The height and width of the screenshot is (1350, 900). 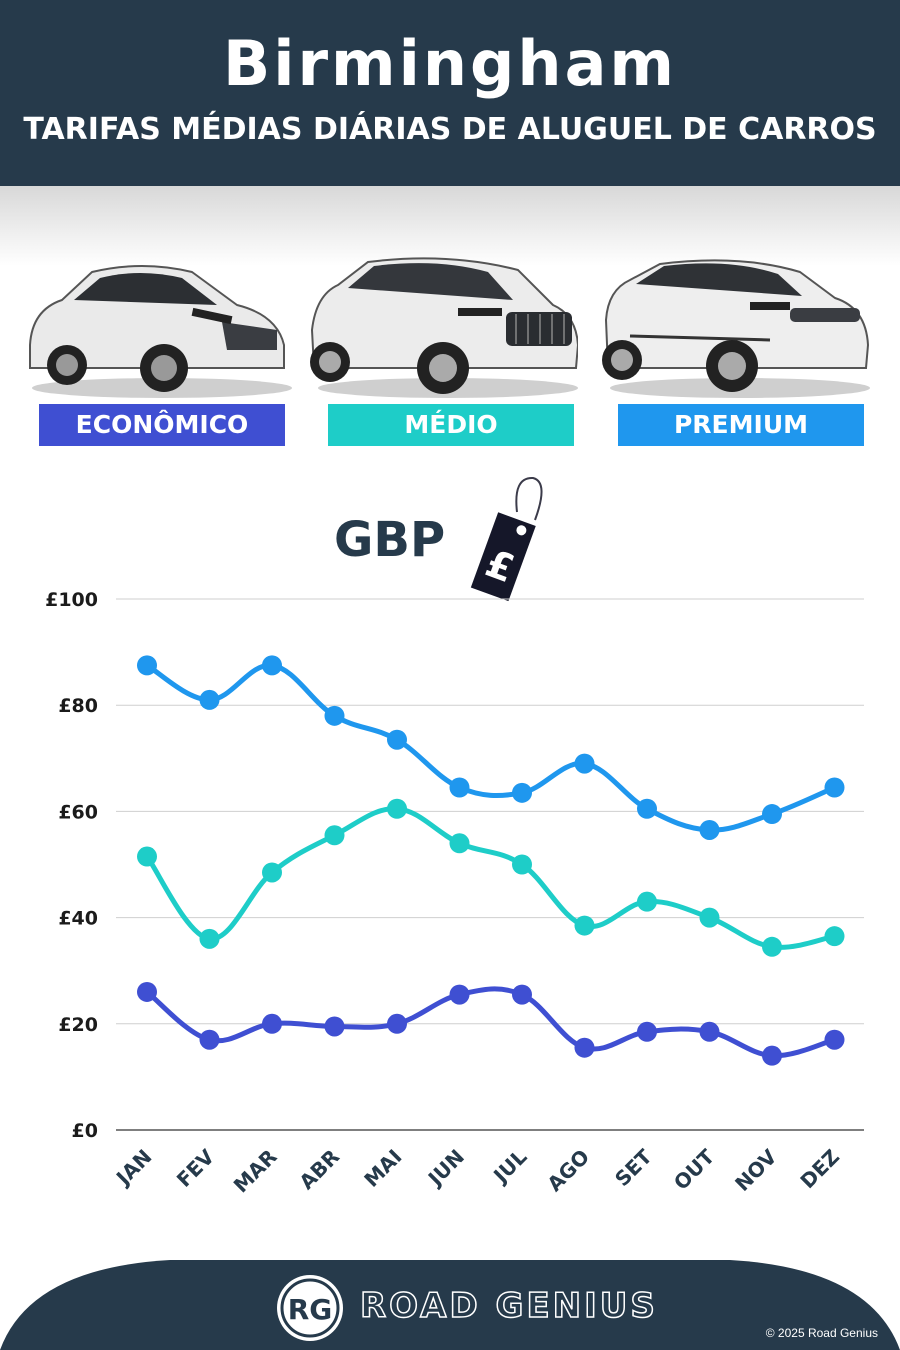 I want to click on x-tick-label: NOV, so click(x=756, y=1170).